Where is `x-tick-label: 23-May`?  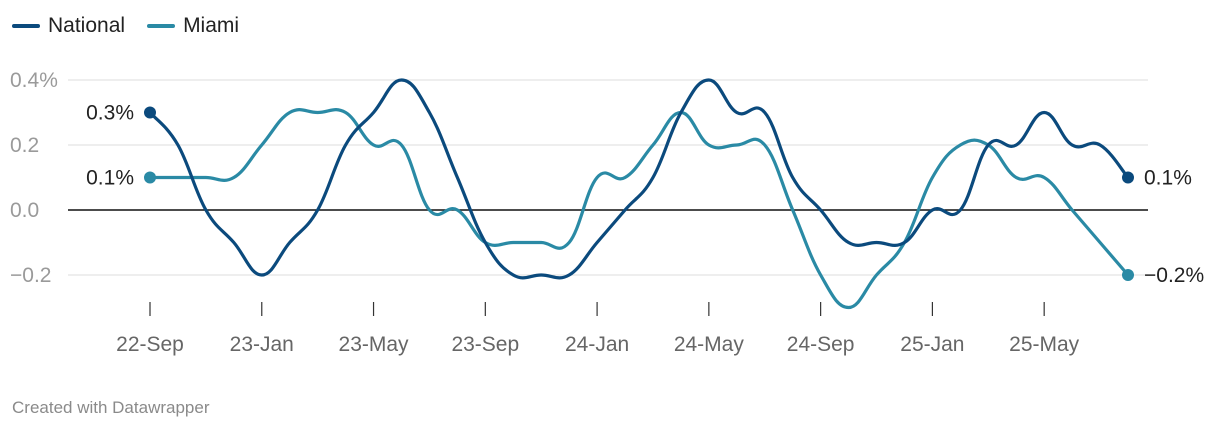
x-tick-label: 23-May is located at coordinates (374, 344).